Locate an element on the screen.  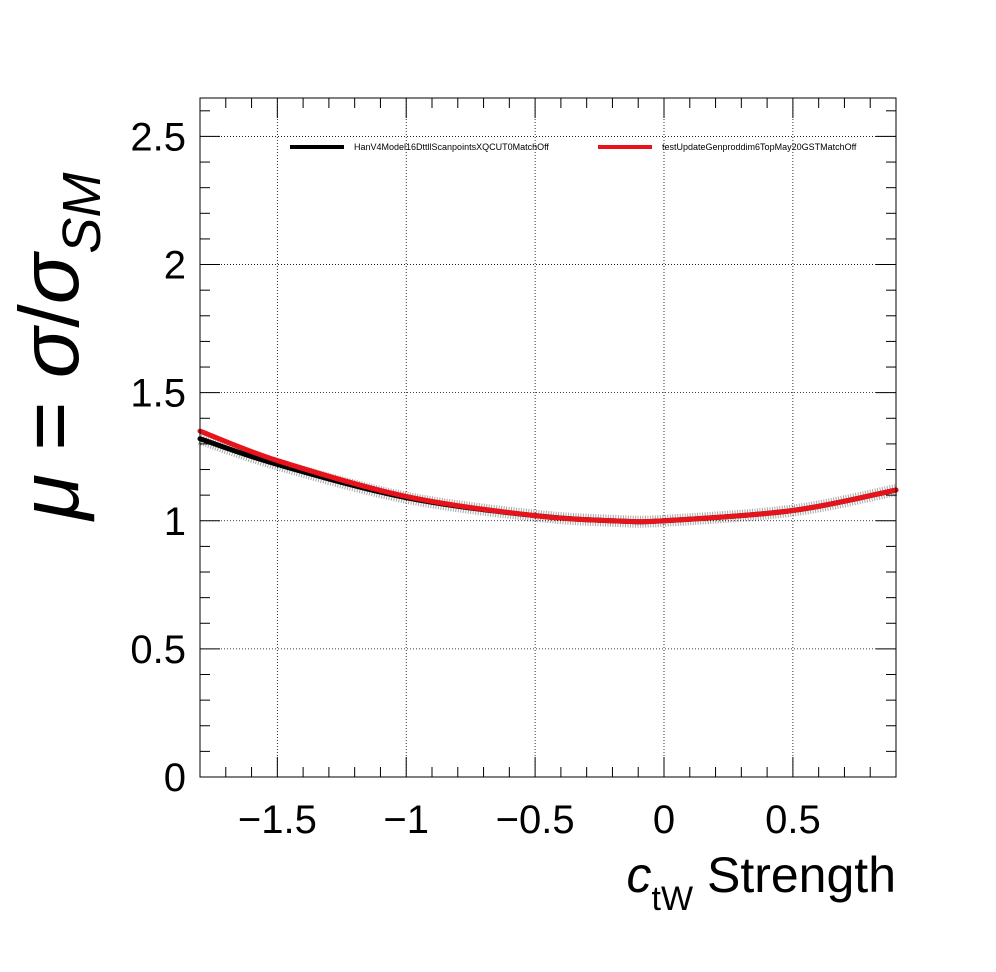
y-tick-label: 1.5 is located at coordinates (158, 394).